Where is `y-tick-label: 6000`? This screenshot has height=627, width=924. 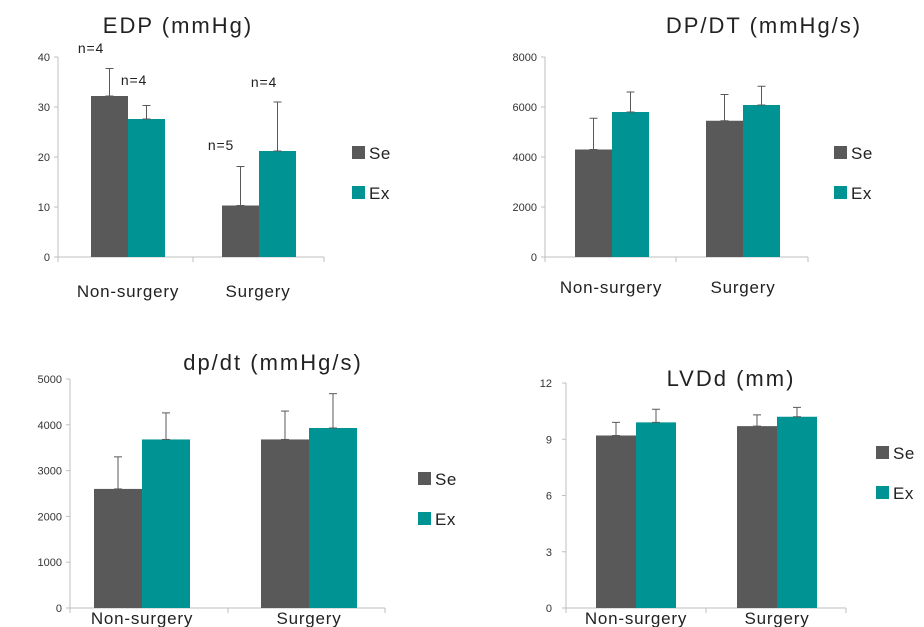
y-tick-label: 6000 is located at coordinates (525, 108).